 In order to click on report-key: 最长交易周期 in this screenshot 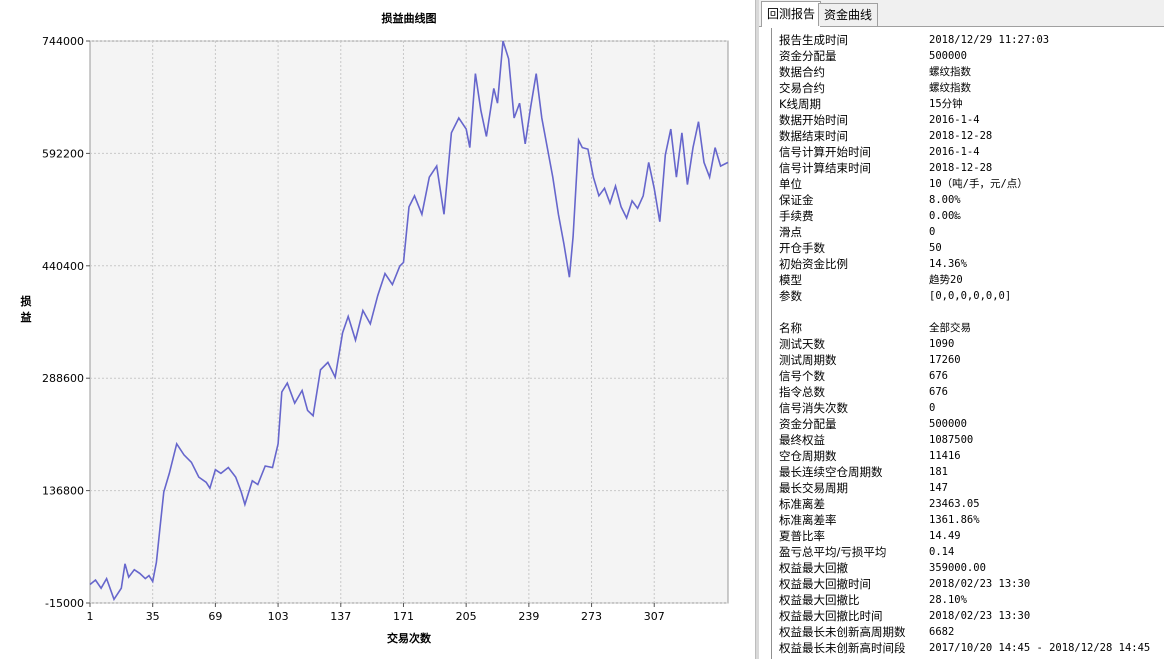, I will do `click(813, 488)`.